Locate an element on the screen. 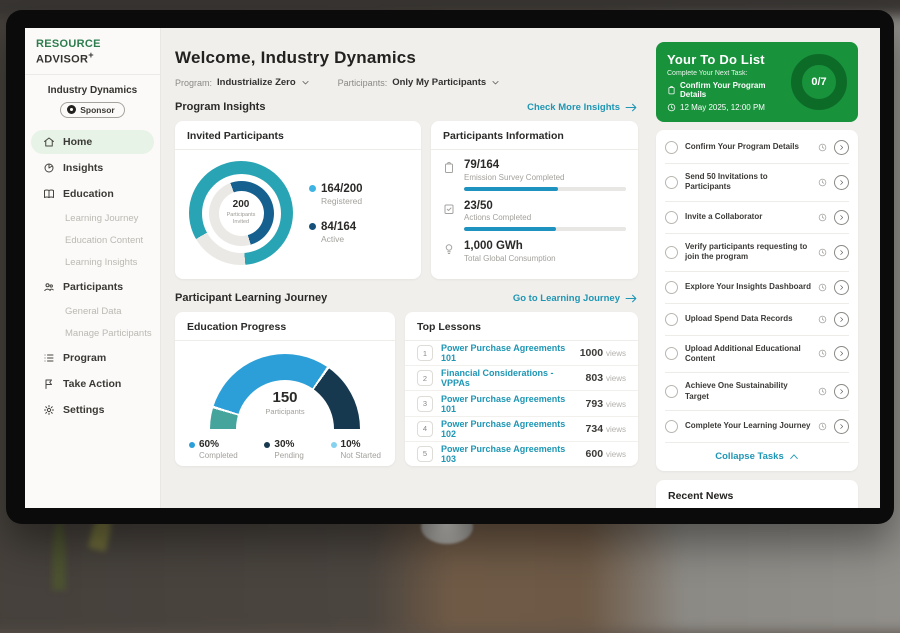 The image size is (900, 633). todo-due-date: 12 May 2025, 12:00 PM is located at coordinates (729, 107).